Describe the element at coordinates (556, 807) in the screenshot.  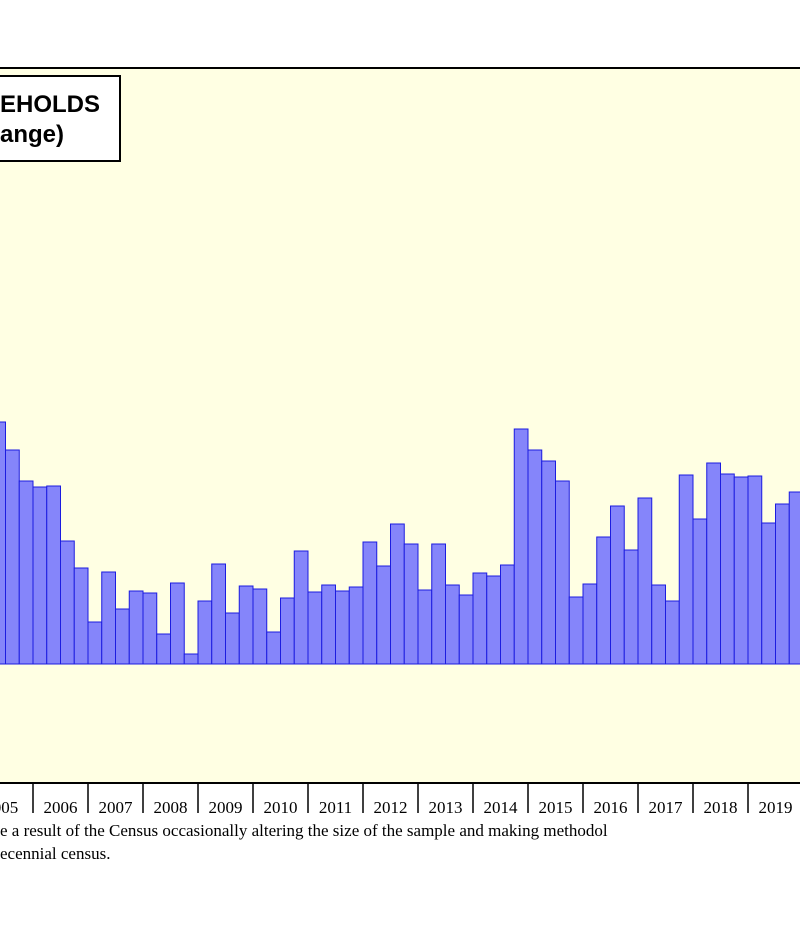
I see `x-tick-label: 2015` at that location.